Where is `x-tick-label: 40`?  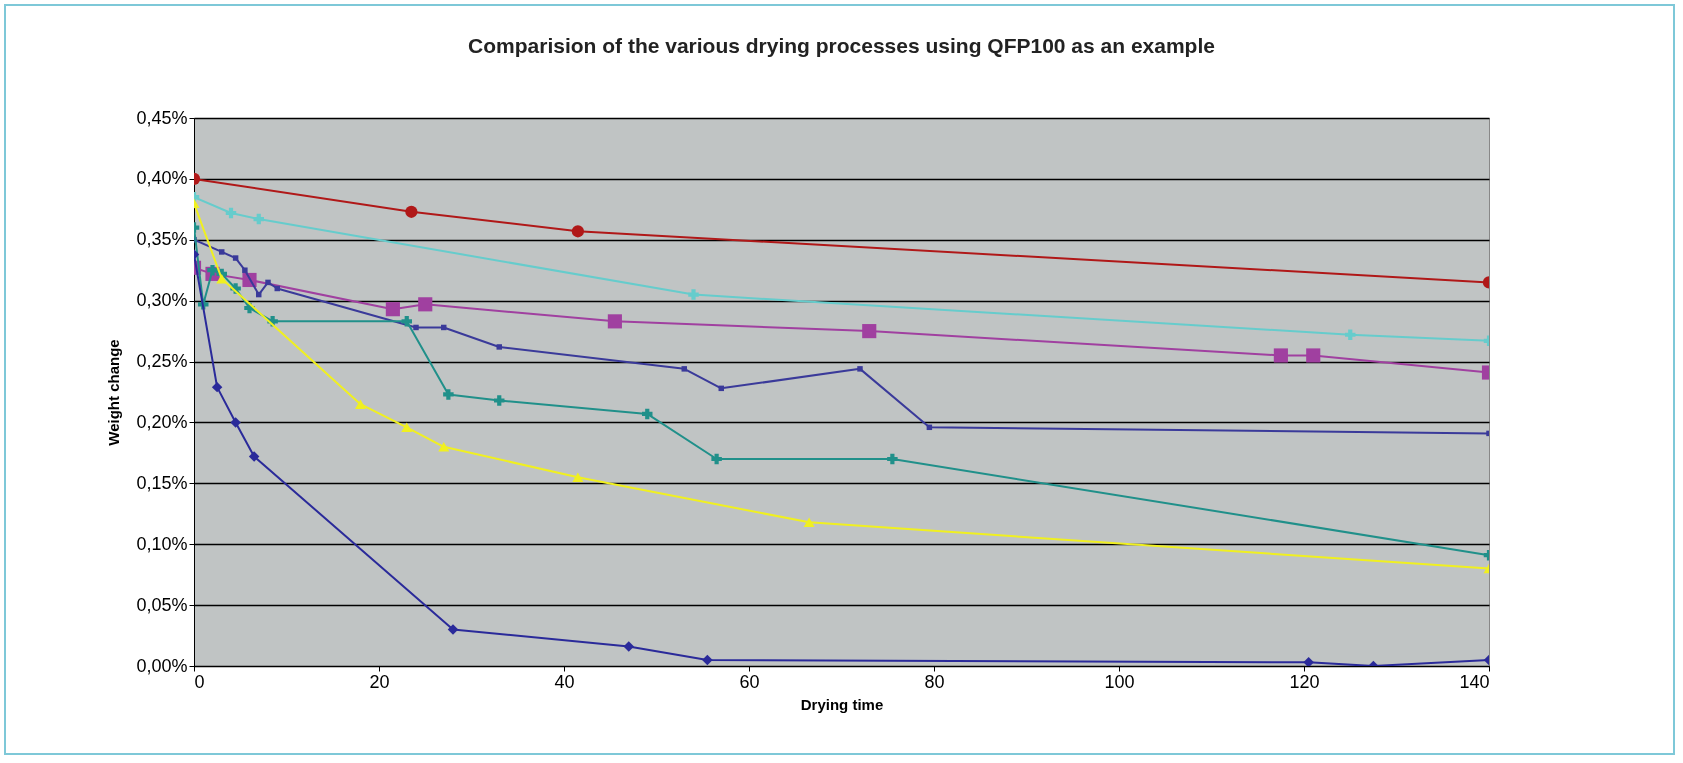 x-tick-label: 40 is located at coordinates (564, 681).